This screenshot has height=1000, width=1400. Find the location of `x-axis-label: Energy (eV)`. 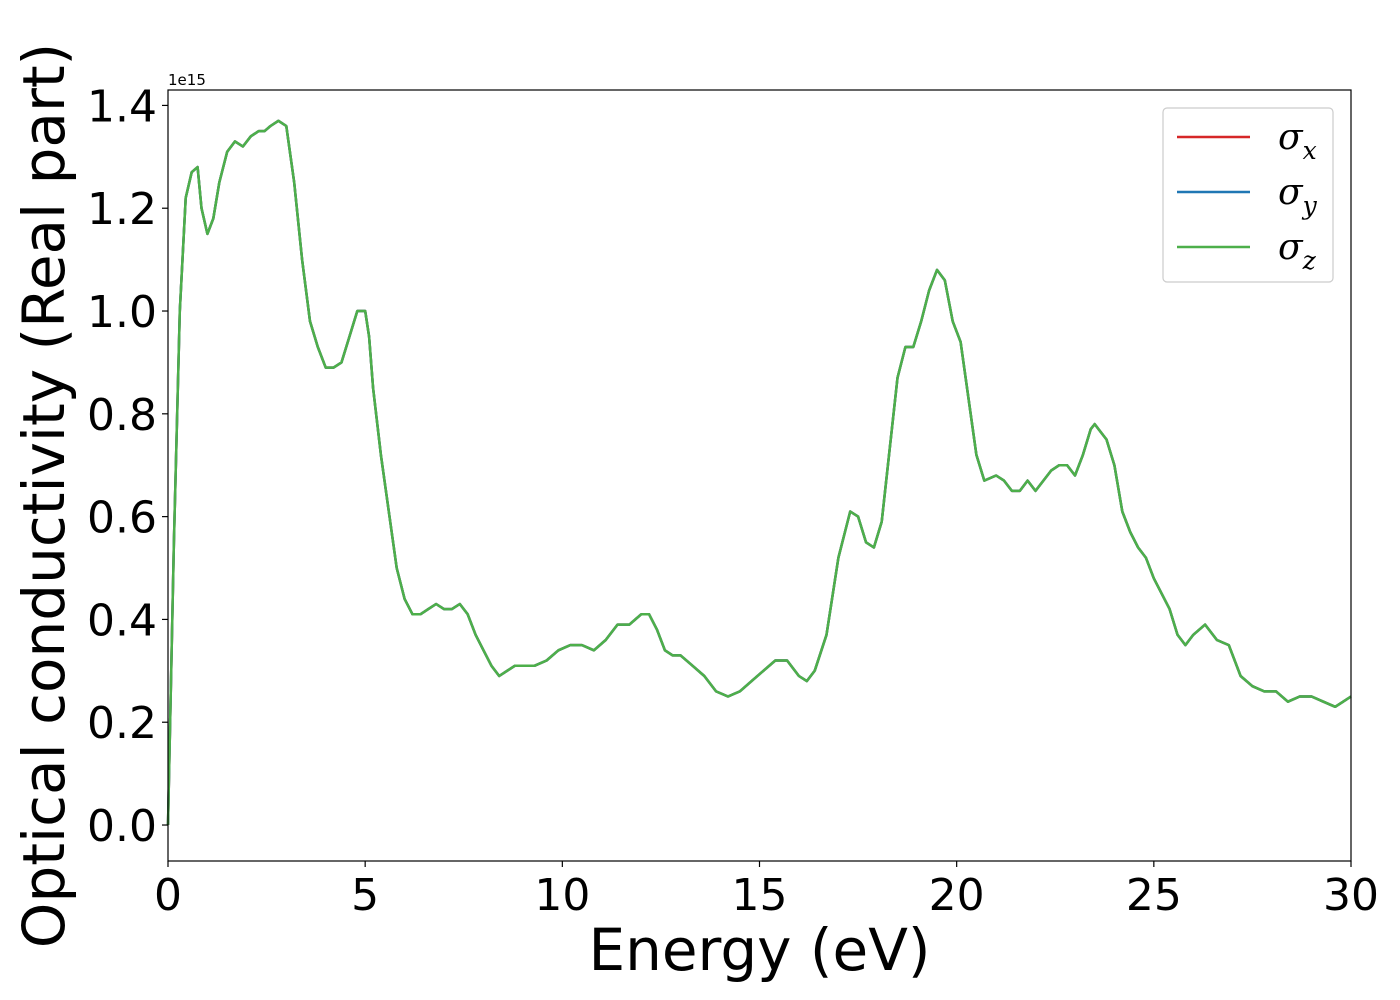

x-axis-label: Energy (eV) is located at coordinates (759, 950).